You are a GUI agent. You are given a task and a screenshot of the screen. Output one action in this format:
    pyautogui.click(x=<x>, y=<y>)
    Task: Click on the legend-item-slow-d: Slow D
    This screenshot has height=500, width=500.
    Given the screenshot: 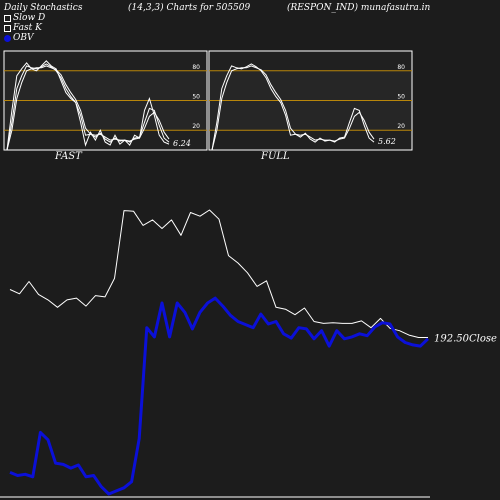 What is the action you would take?
    pyautogui.click(x=24, y=18)
    